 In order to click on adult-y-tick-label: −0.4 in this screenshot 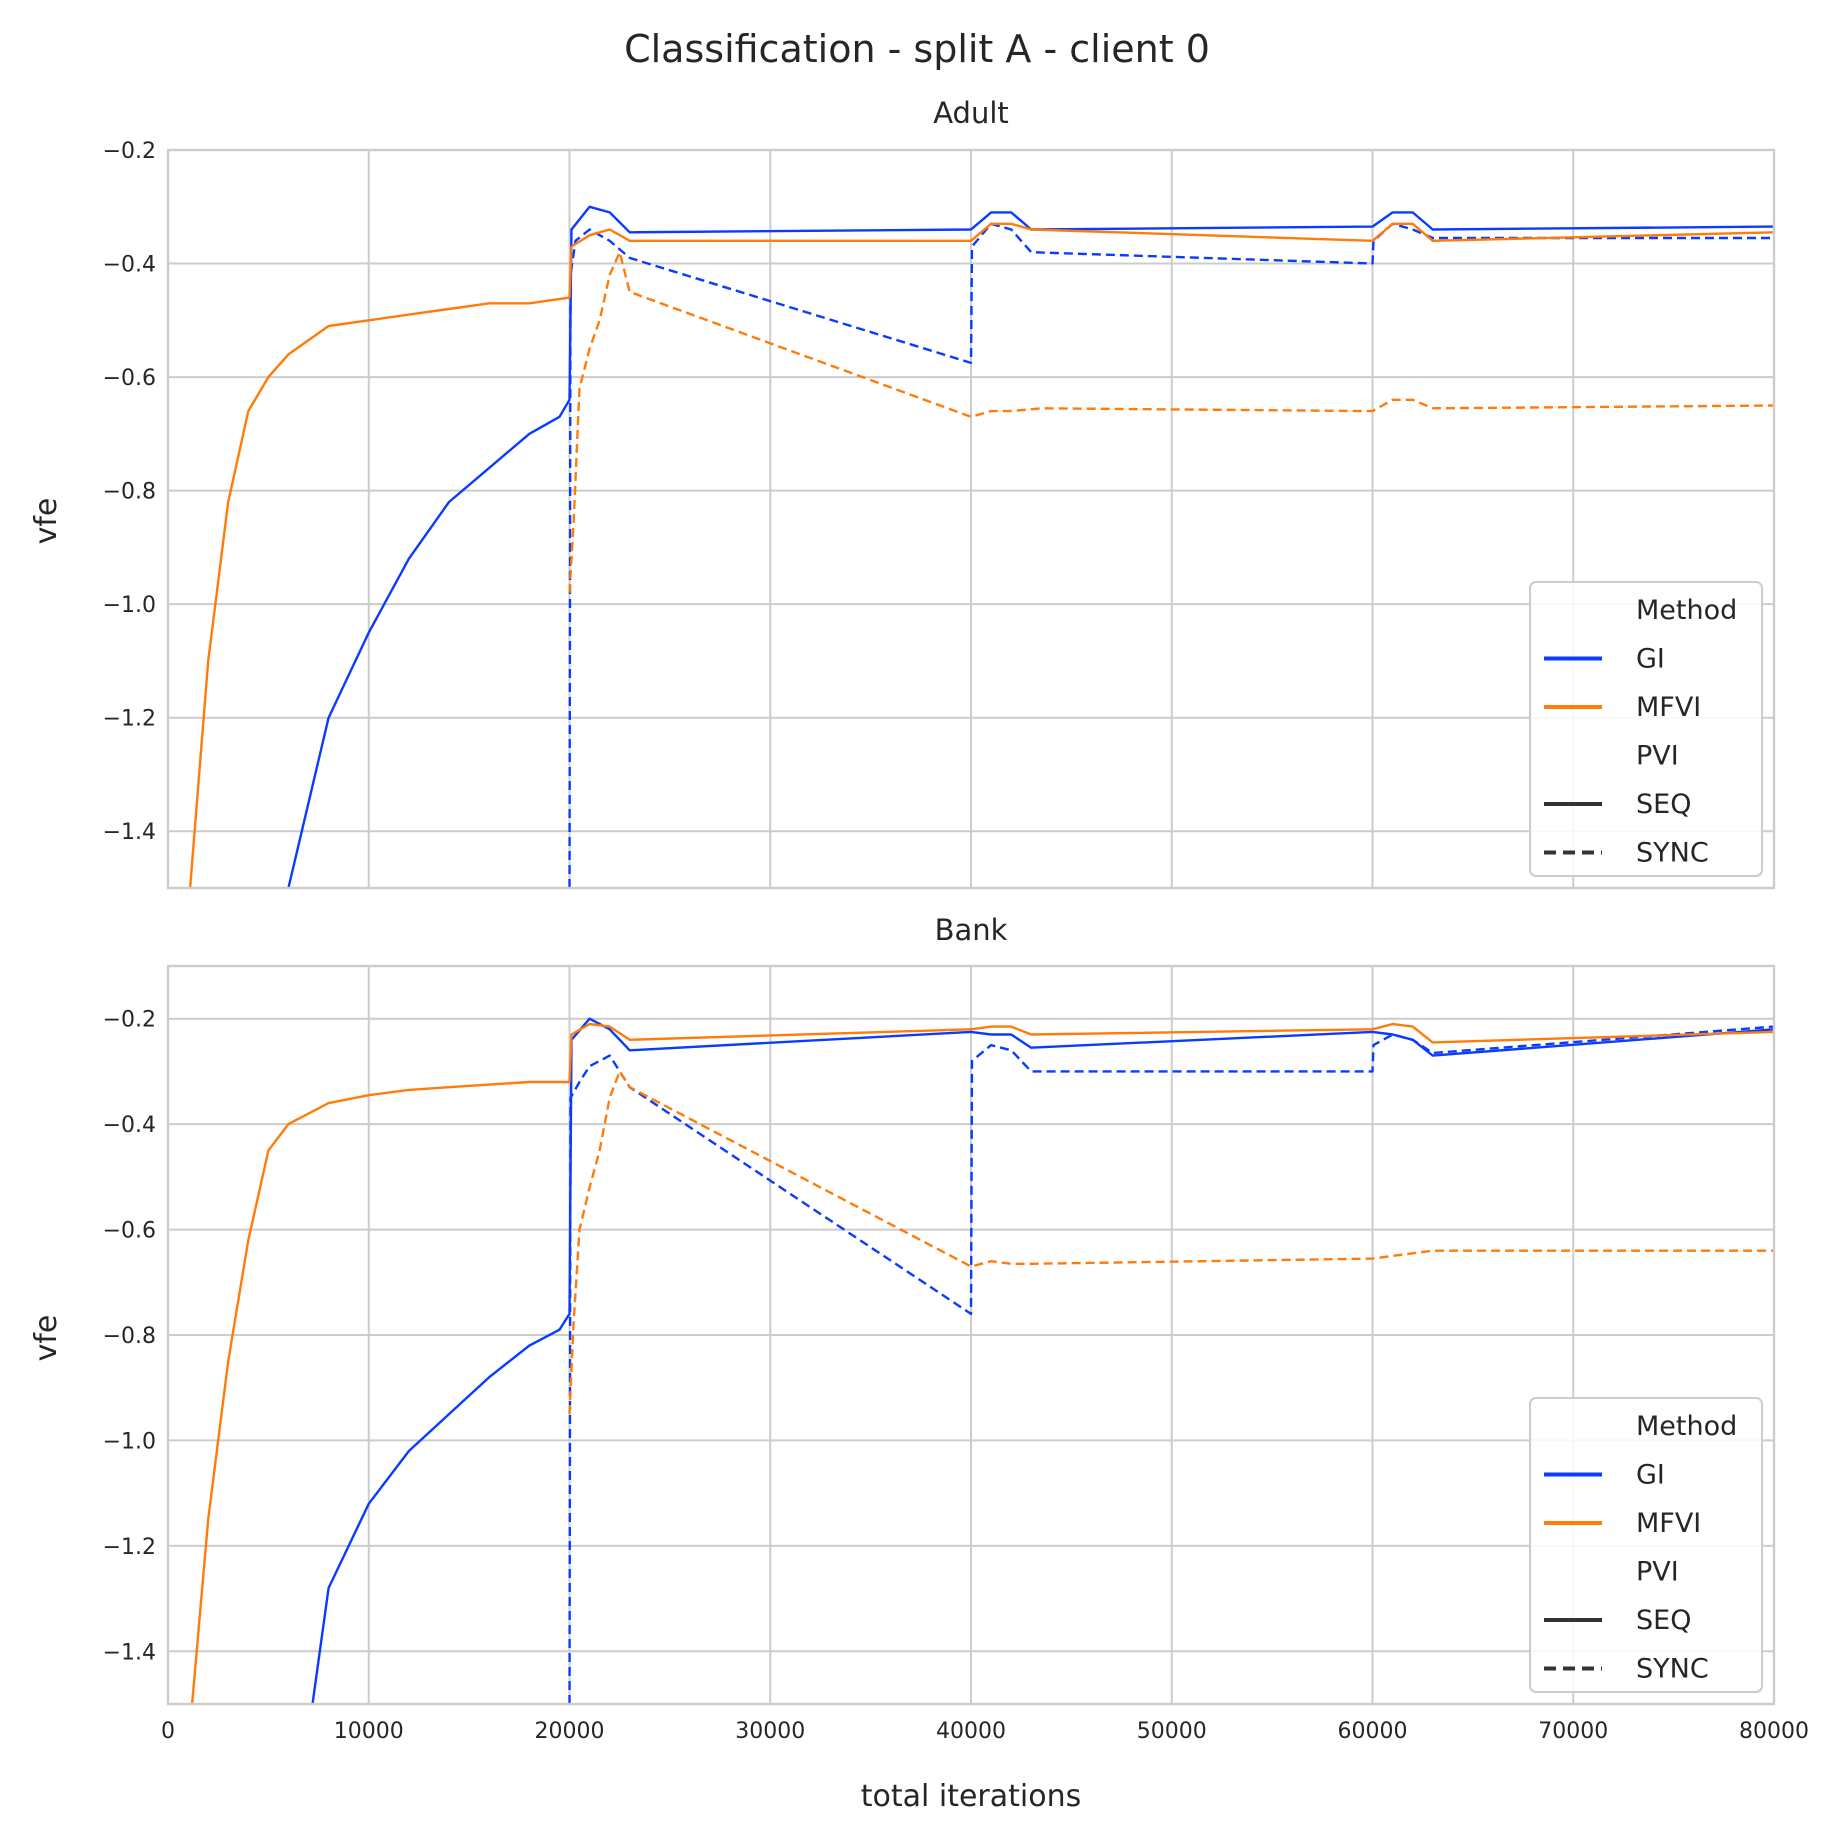, I will do `click(129, 265)`.